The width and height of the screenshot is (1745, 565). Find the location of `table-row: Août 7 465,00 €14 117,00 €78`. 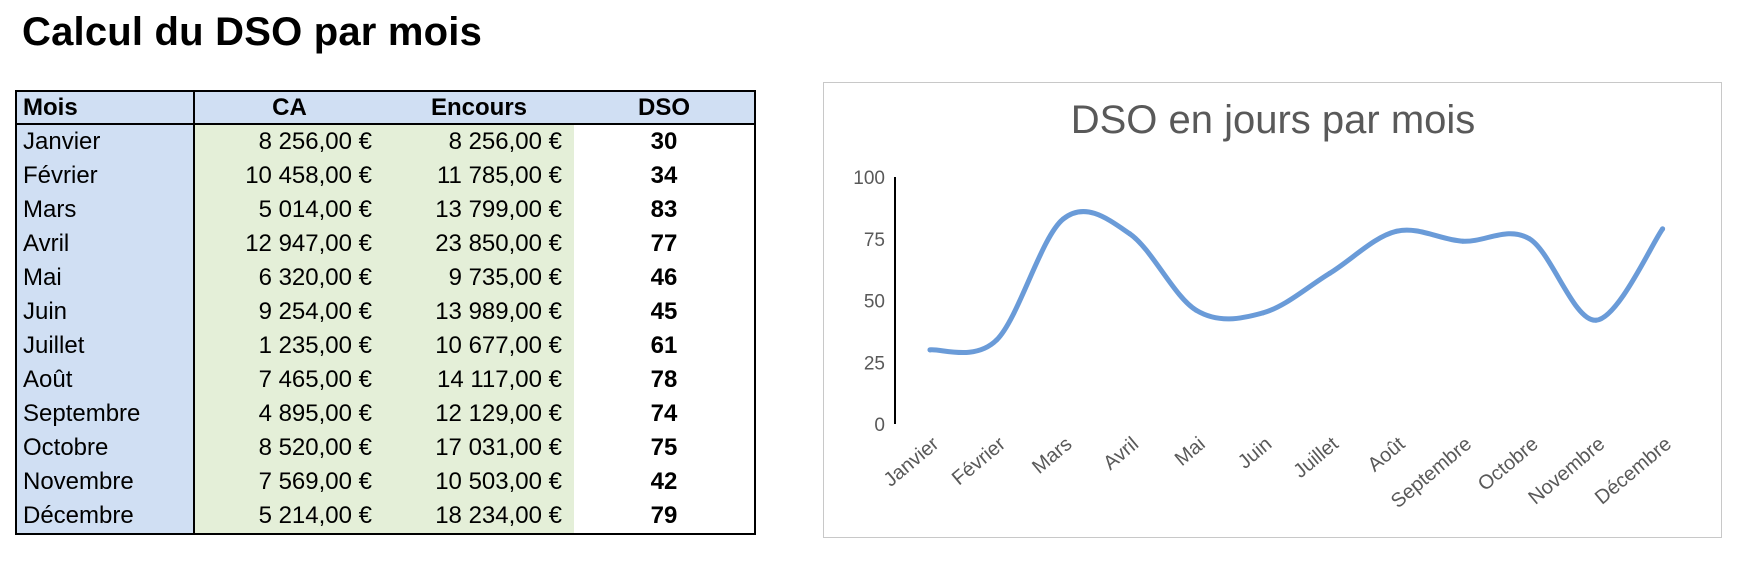

table-row: Août 7 465,00 €14 117,00 €78 is located at coordinates (385, 380).